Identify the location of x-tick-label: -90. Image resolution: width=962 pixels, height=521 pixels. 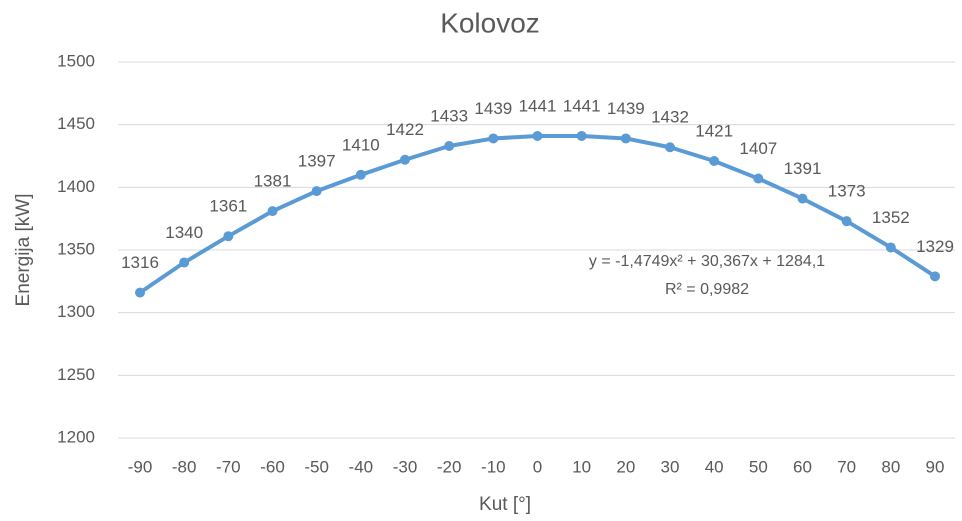
(140, 466).